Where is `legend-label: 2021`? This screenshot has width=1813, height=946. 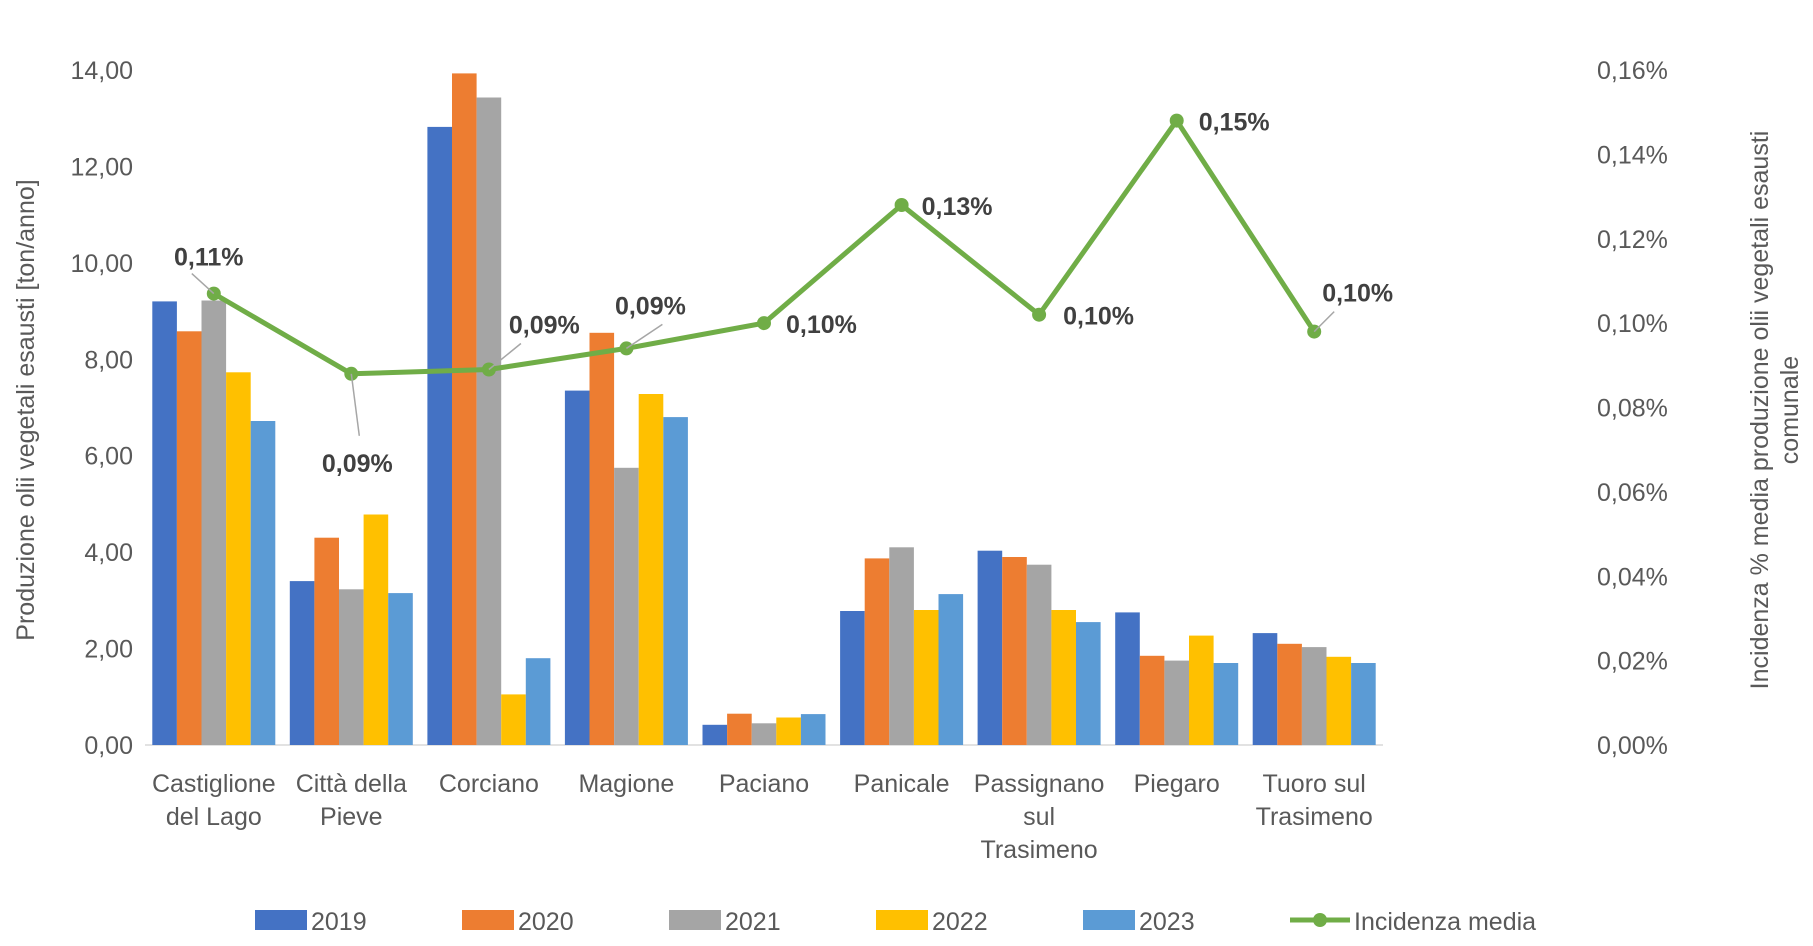
legend-label: 2021 is located at coordinates (753, 922).